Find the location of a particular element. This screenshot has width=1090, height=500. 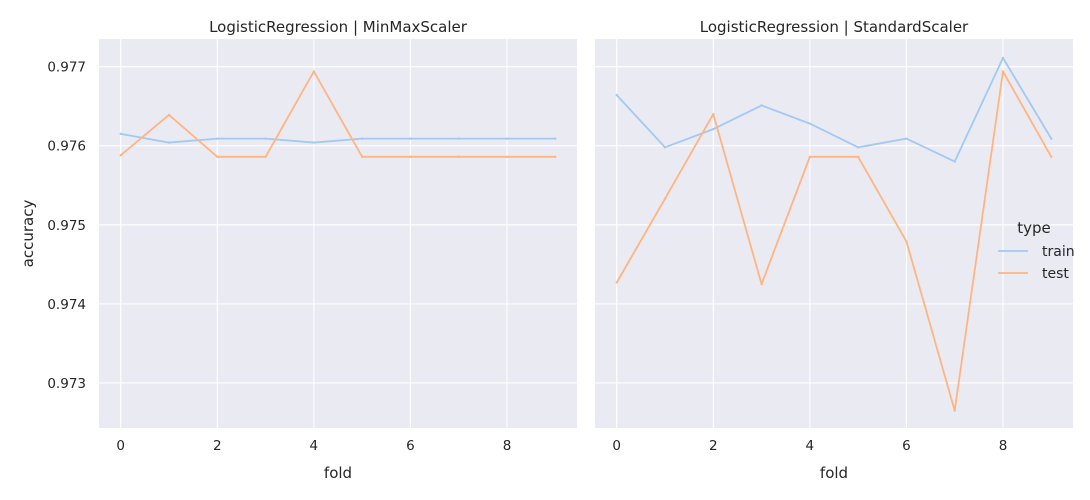

panel-title: LogisticRegression | MinMaxScaler is located at coordinates (338, 27).